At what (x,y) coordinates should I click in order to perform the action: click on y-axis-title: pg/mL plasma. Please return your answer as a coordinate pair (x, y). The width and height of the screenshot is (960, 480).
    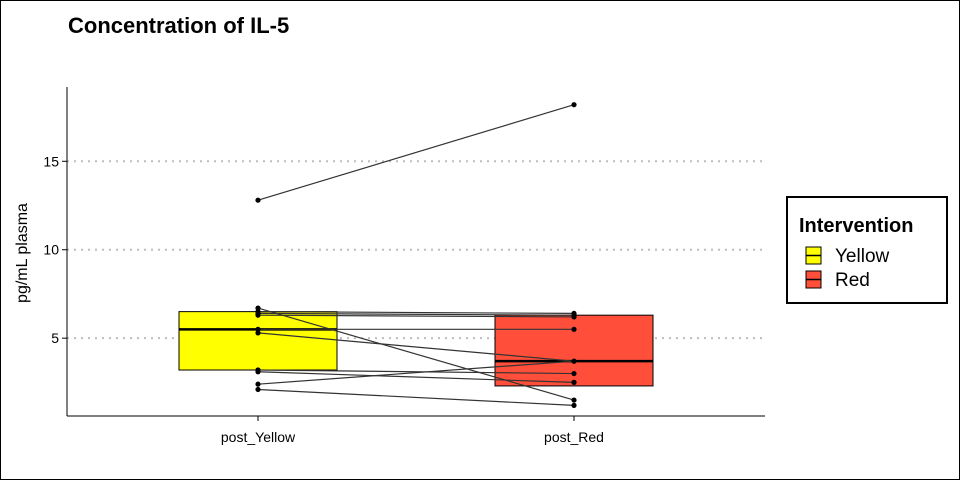
    Looking at the image, I should click on (22, 253).